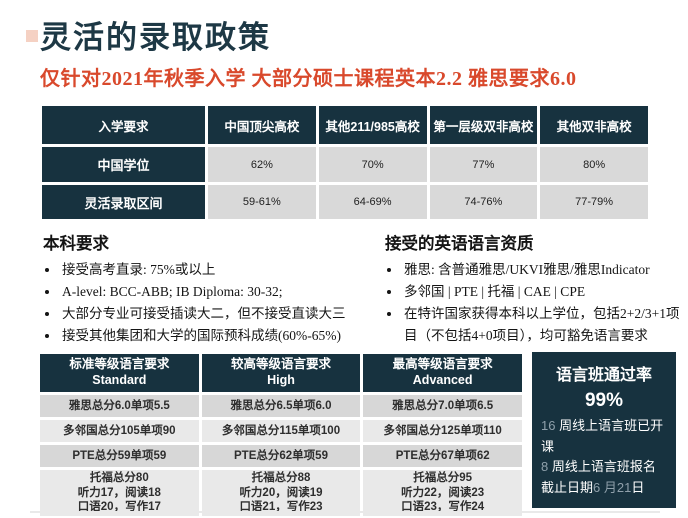 The height and width of the screenshot is (518, 688). I want to click on pte-cell: PTE总分67单项62, so click(442, 456).